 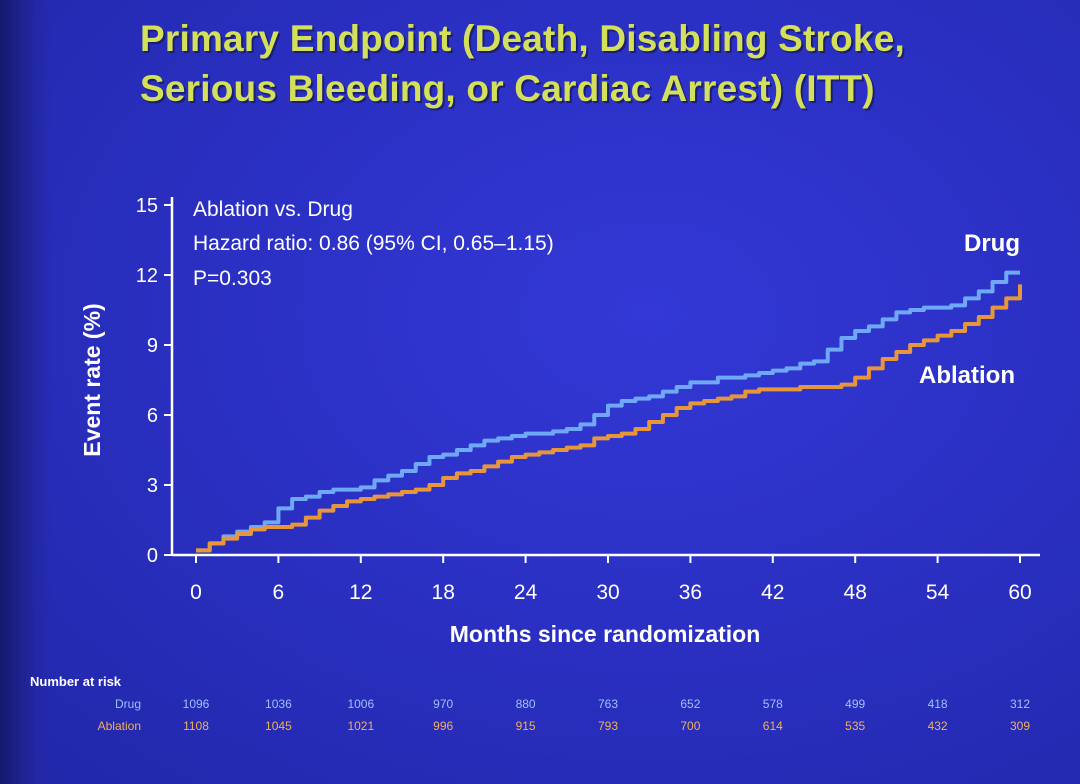 I want to click on risk-row-label-ablation: Ablation, so click(x=119, y=726).